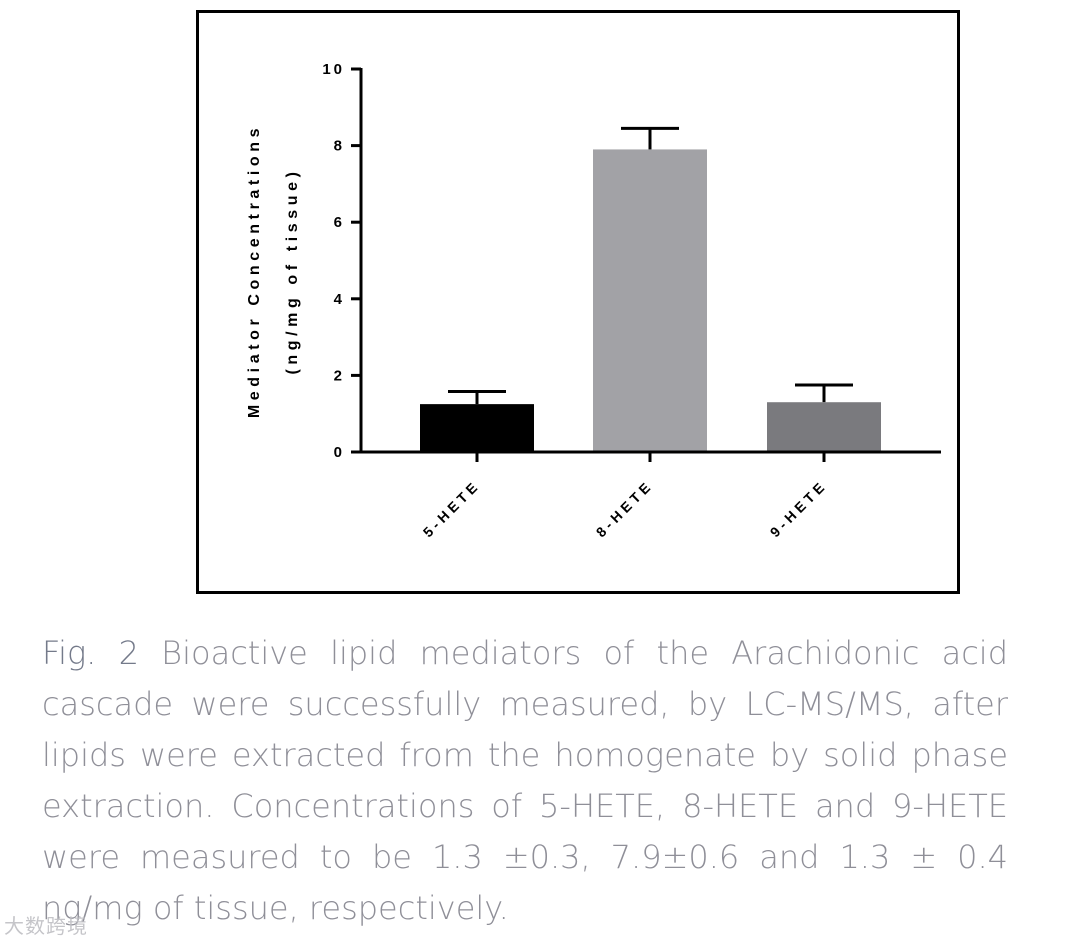 The width and height of the screenshot is (1080, 948). What do you see at coordinates (477, 428) in the screenshot?
I see `bar-5-HETE` at bounding box center [477, 428].